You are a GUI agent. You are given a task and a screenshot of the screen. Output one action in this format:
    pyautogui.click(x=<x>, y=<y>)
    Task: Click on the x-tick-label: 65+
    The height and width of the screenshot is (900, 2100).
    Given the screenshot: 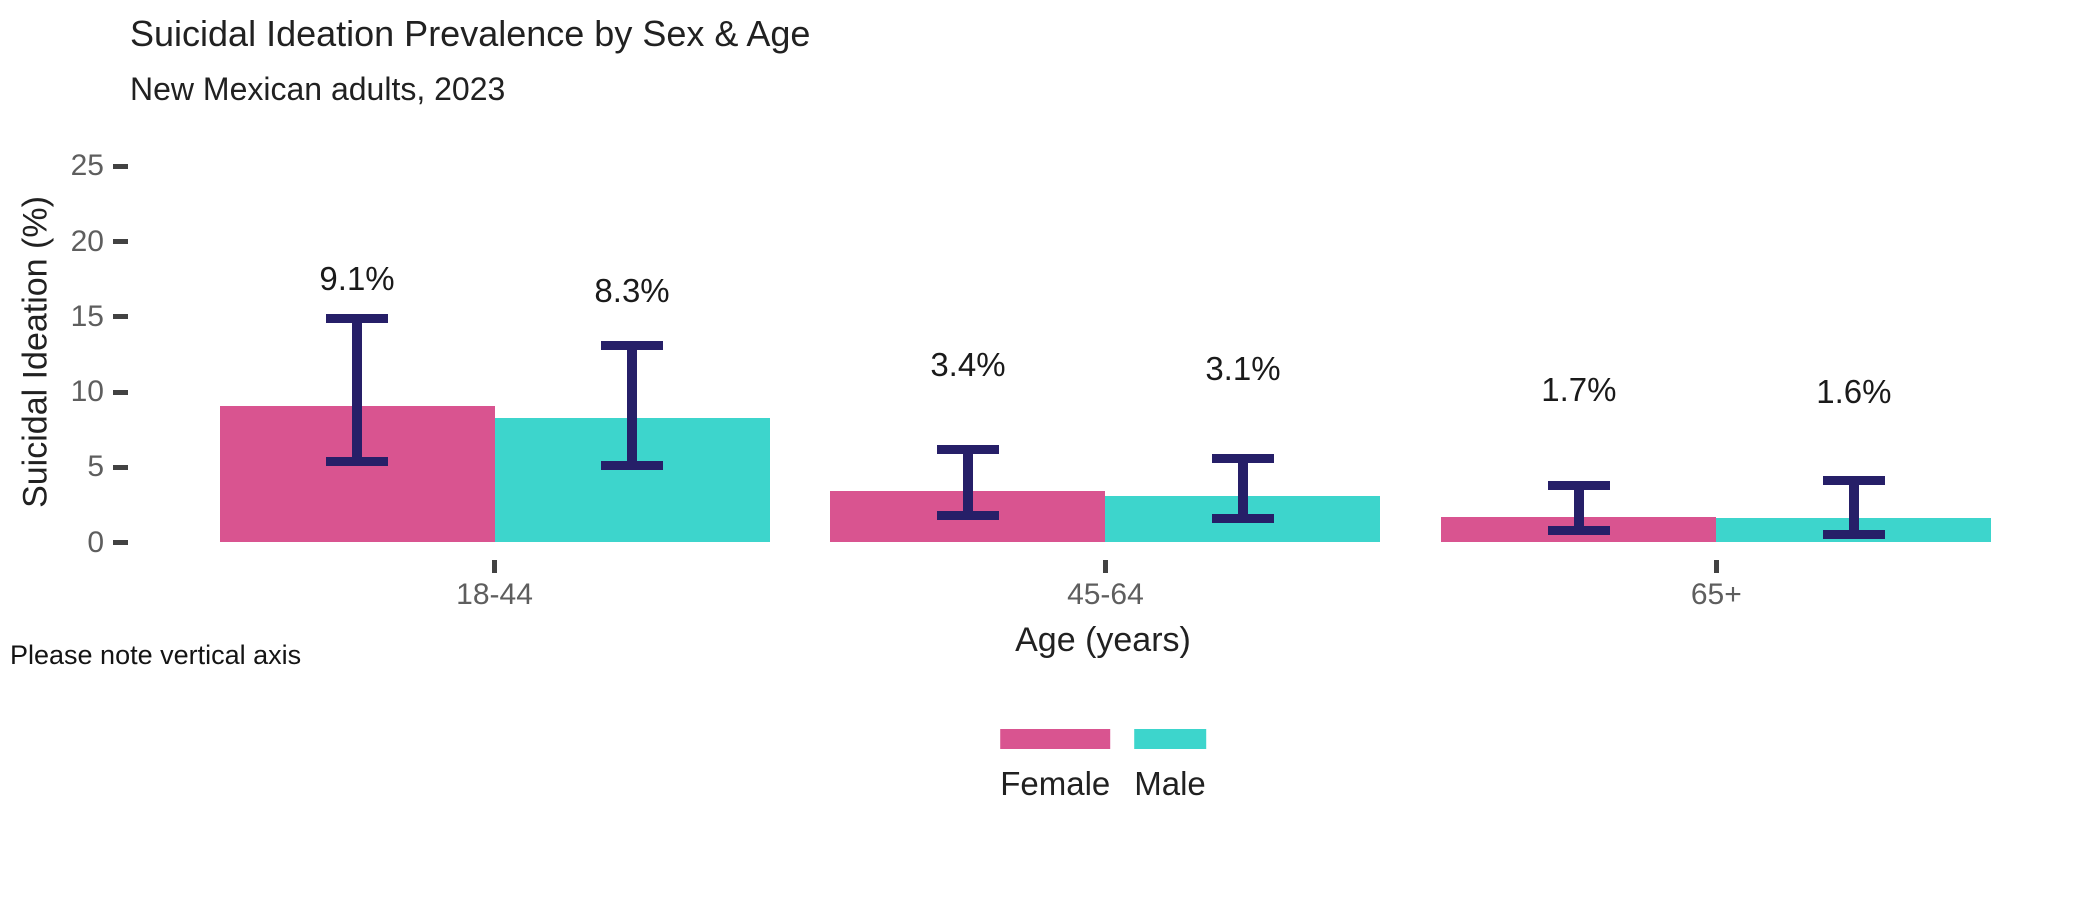 What is the action you would take?
    pyautogui.click(x=1716, y=594)
    